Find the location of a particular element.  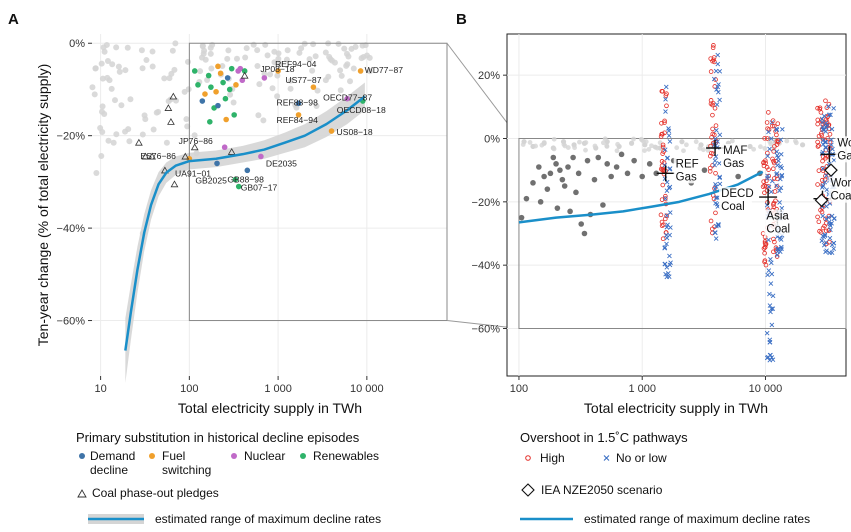

legend-band-label: estimated range of maximum decline rates is located at coordinates (268, 519).